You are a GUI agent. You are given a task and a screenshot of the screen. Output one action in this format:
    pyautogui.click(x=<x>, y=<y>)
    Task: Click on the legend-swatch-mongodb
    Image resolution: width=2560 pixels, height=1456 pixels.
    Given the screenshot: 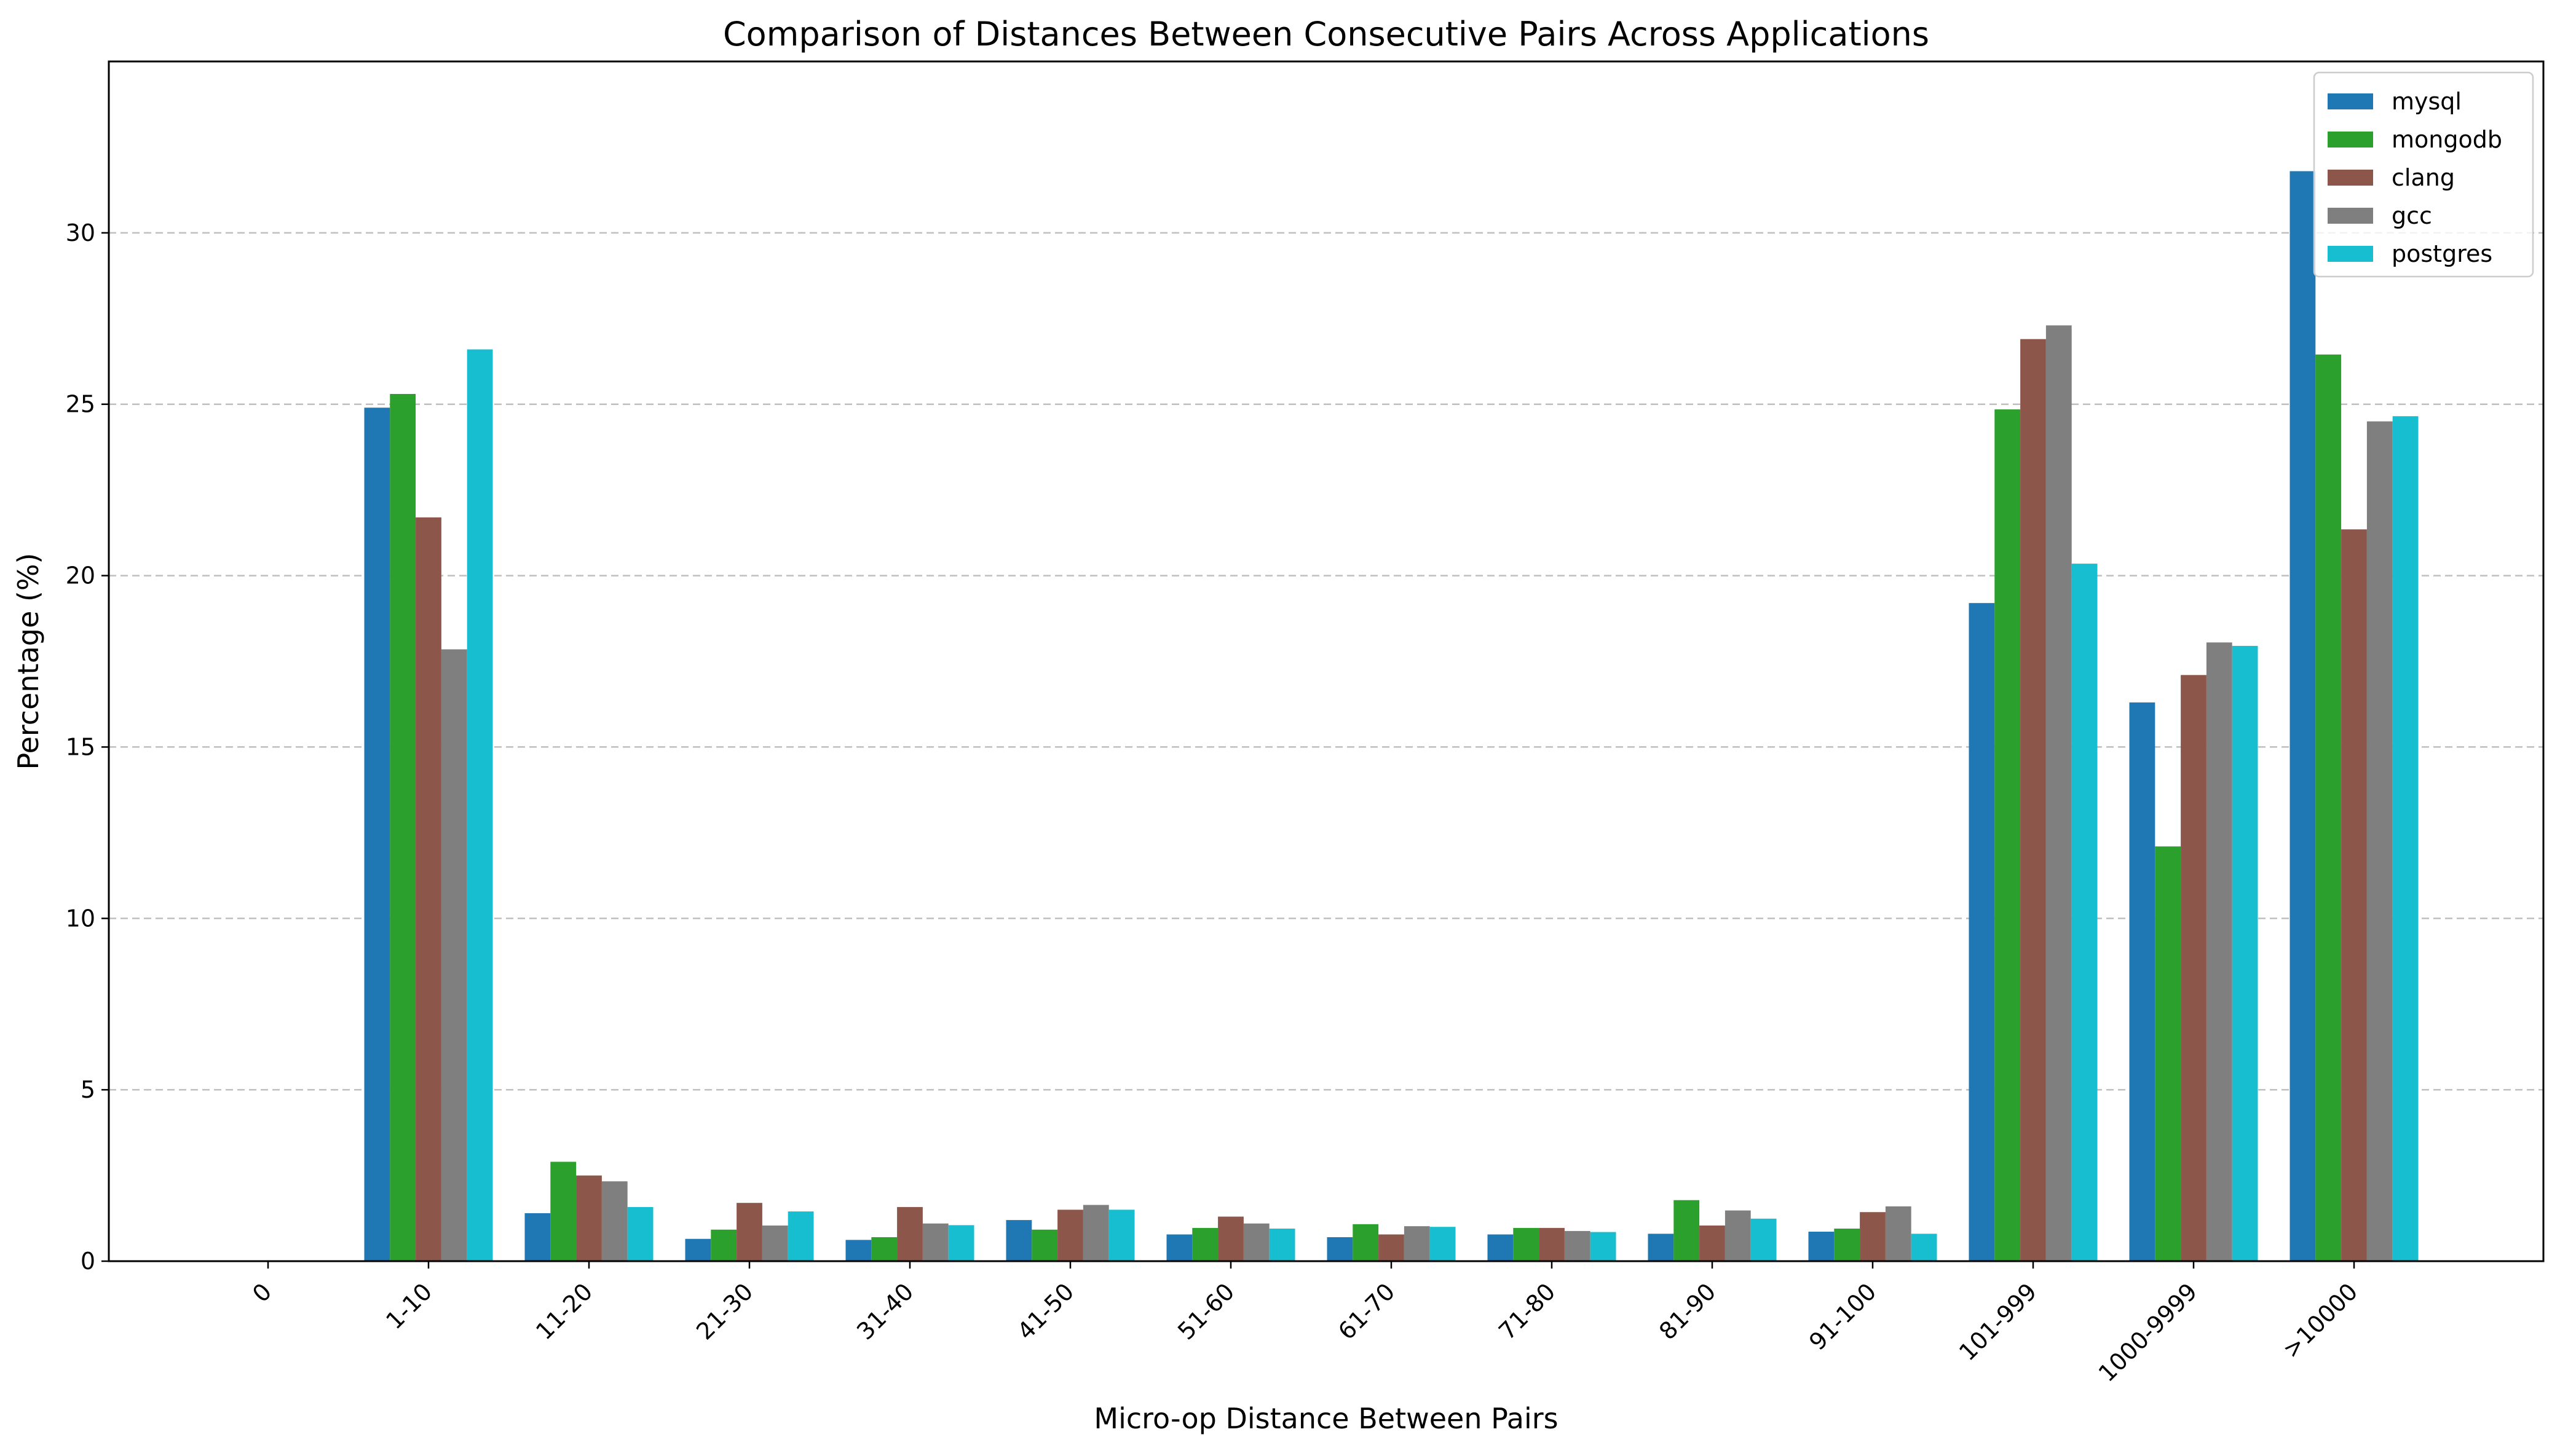 What is the action you would take?
    pyautogui.click(x=2350, y=140)
    